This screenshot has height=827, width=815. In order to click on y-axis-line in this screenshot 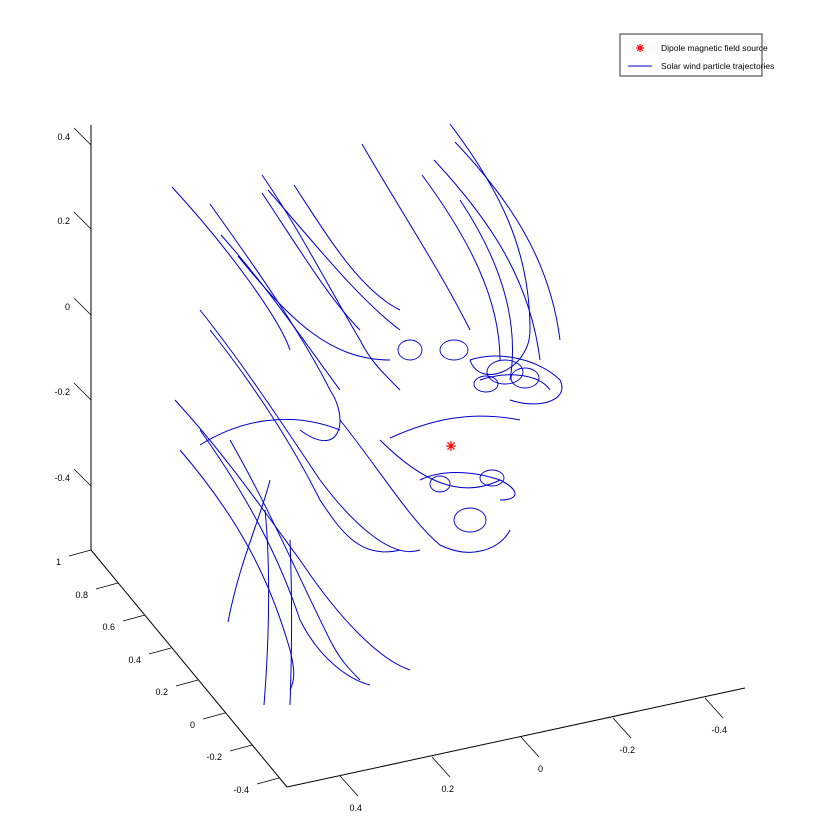, I will do `click(189, 668)`.